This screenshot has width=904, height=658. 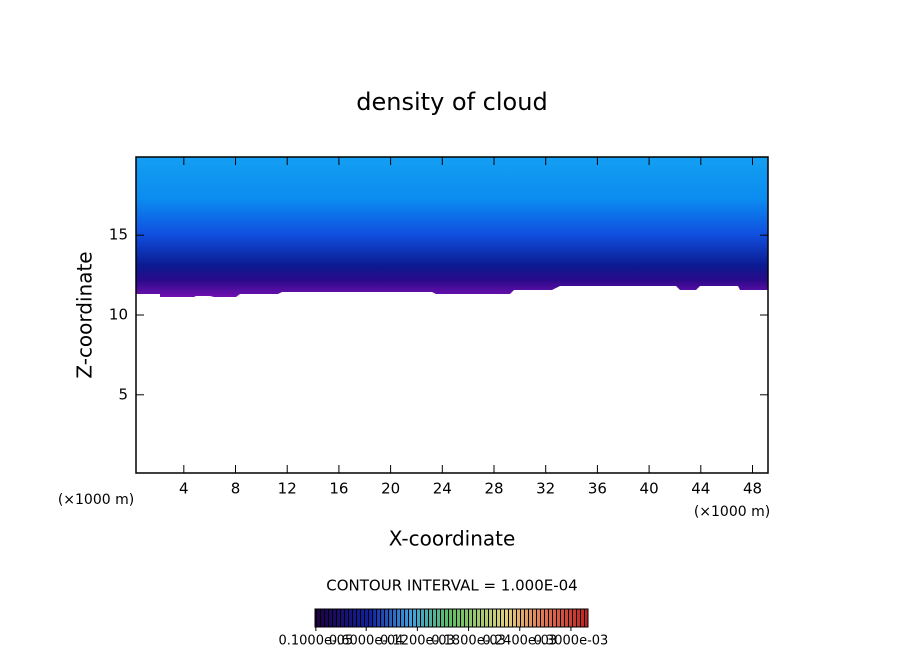 I want to click on x-tick-label: 48, so click(x=752, y=489).